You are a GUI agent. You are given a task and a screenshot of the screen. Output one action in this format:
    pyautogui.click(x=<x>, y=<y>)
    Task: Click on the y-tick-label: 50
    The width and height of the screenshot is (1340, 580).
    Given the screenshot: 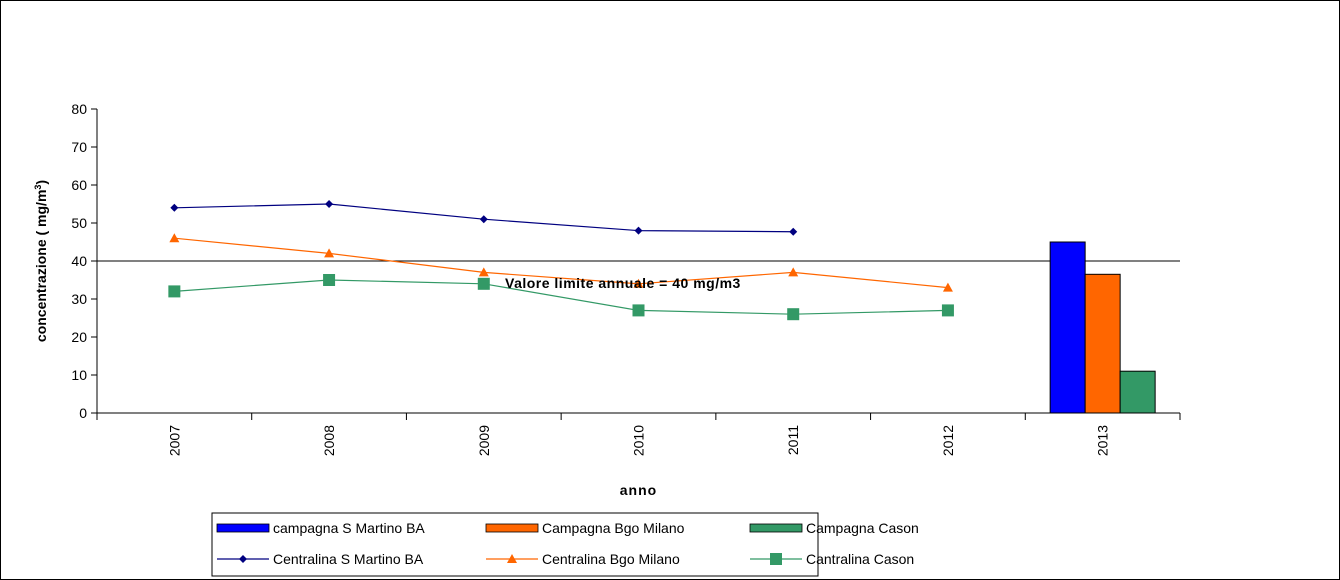 What is the action you would take?
    pyautogui.click(x=79, y=223)
    